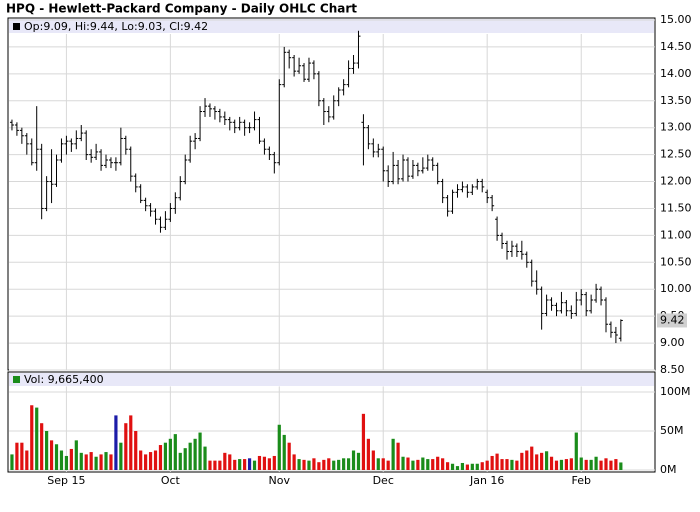 The width and height of the screenshot is (700, 512). I want to click on x-tick-label: Oct, so click(171, 480).